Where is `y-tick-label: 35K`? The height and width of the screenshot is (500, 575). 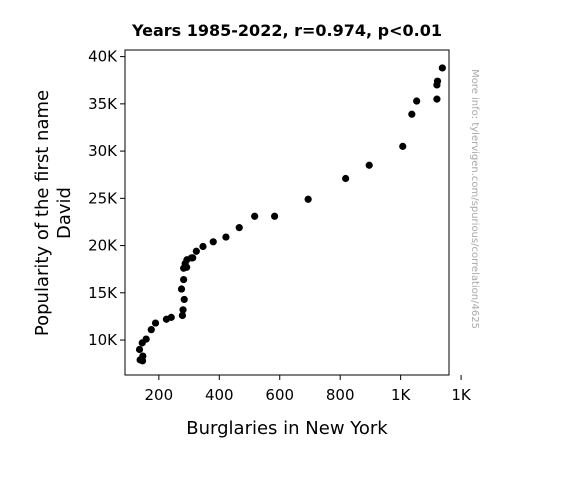 y-tick-label: 35K is located at coordinates (103, 104).